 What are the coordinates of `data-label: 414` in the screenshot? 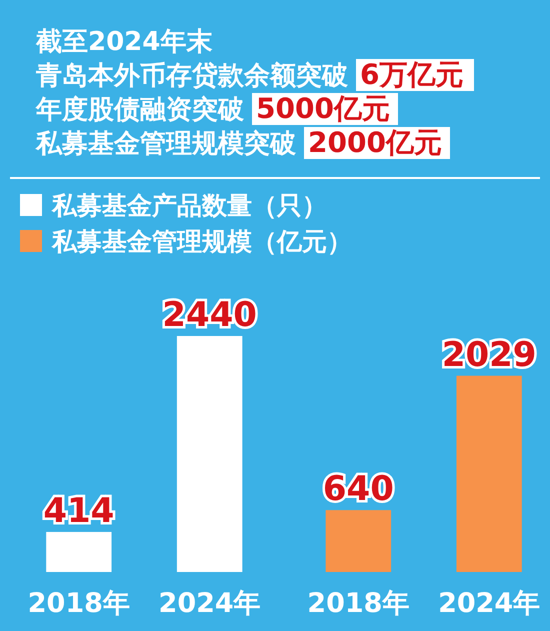 It's located at (78, 510).